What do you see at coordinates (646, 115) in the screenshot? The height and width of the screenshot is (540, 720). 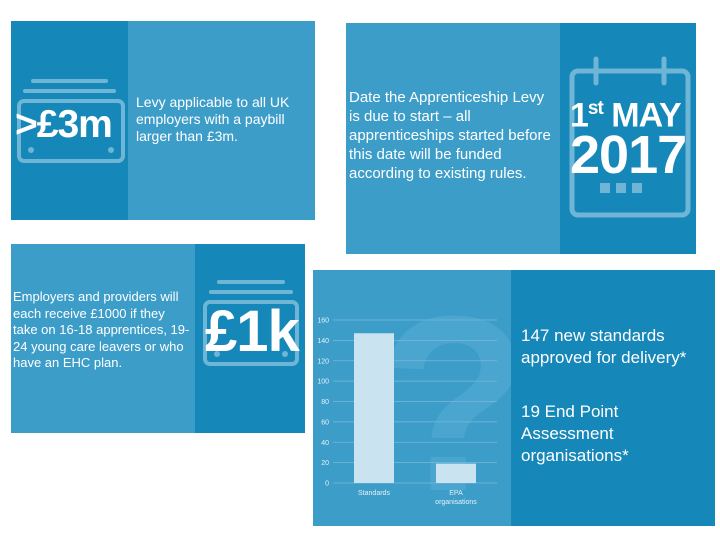 I see `calendar-month: MAY` at bounding box center [646, 115].